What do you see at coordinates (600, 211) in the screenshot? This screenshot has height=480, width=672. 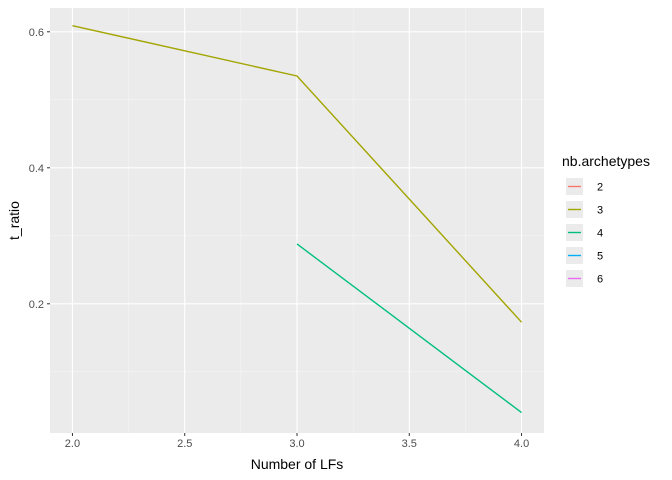 I see `legend-label-3: 3` at bounding box center [600, 211].